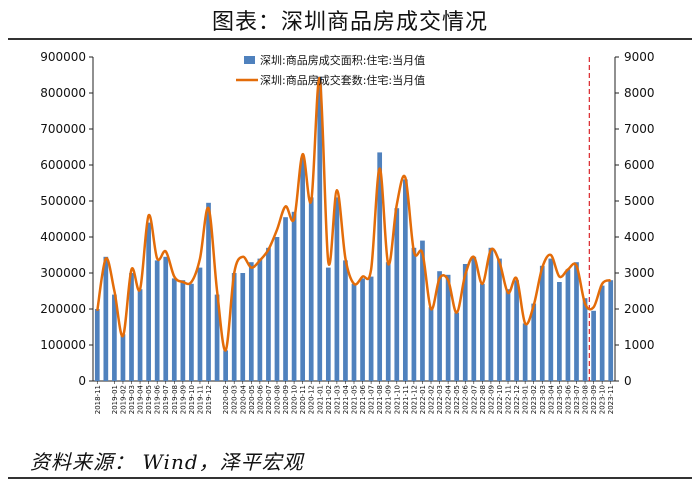 The image size is (700, 480). I want to click on x-tick-label: 2020-09, so click(286, 399).